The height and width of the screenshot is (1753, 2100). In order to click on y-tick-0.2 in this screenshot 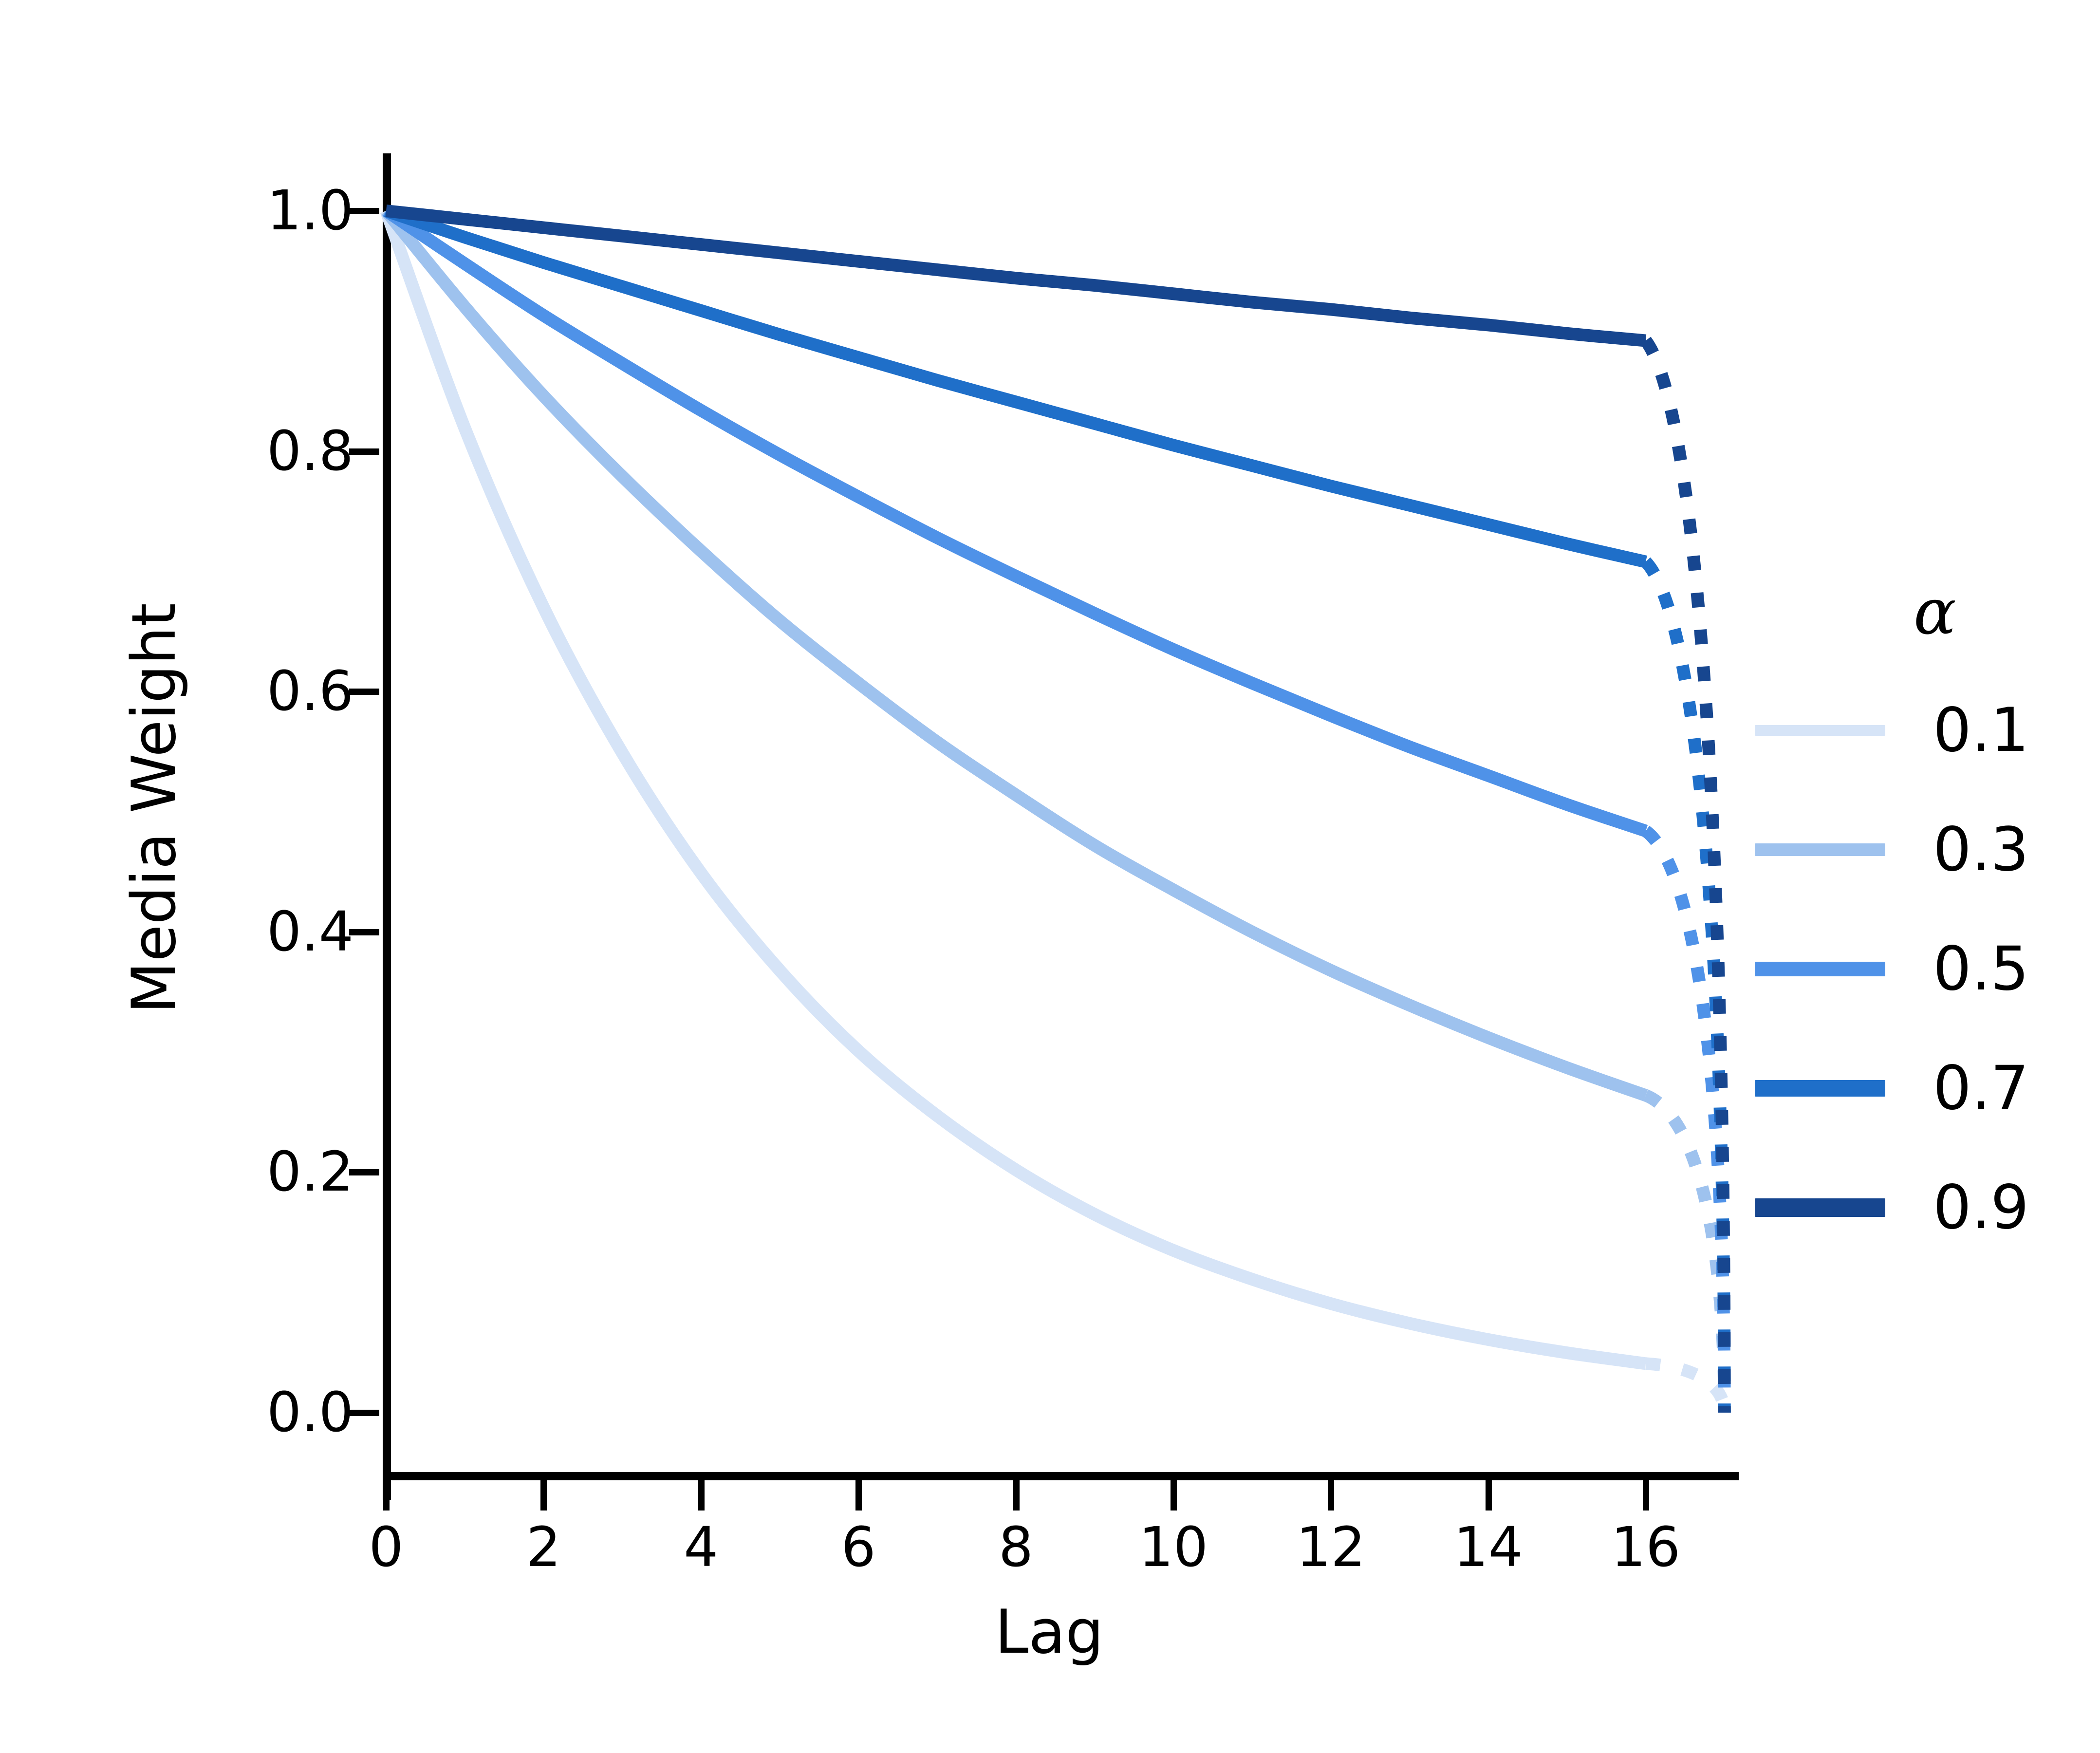, I will do `click(364, 1172)`.